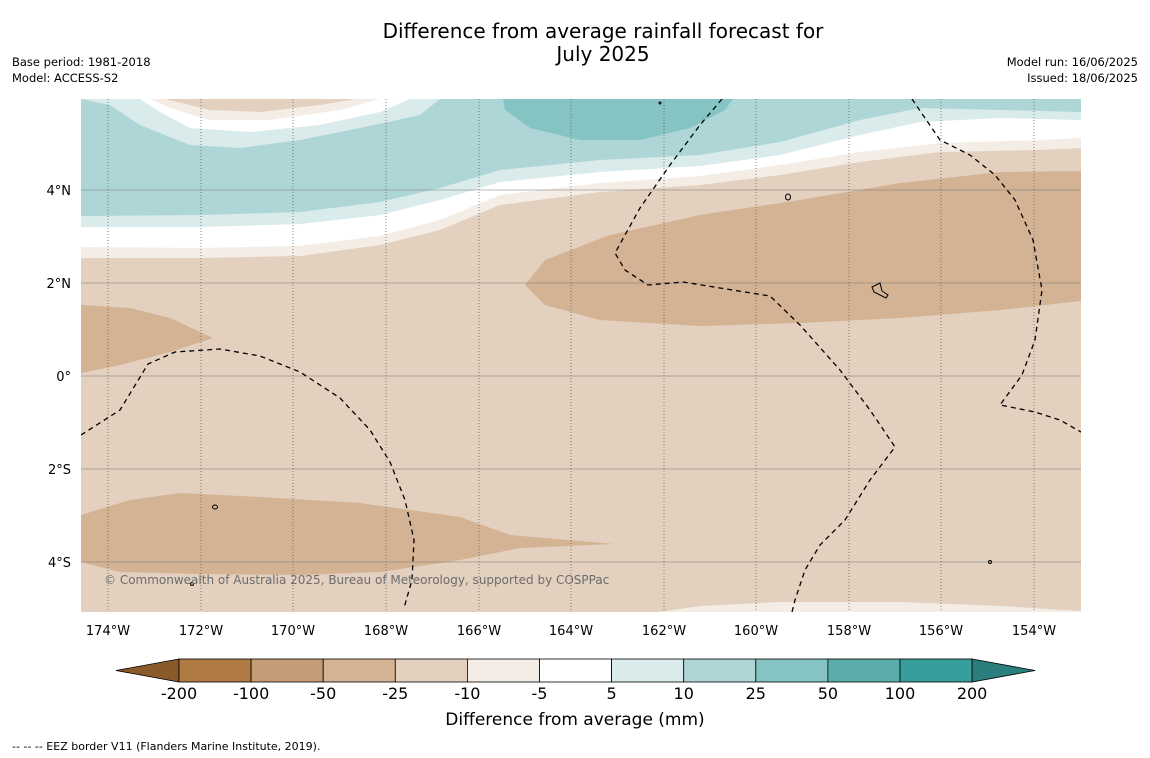 Image resolution: width=1150 pixels, height=758 pixels. I want to click on arc-minus10, so click(260, 105).